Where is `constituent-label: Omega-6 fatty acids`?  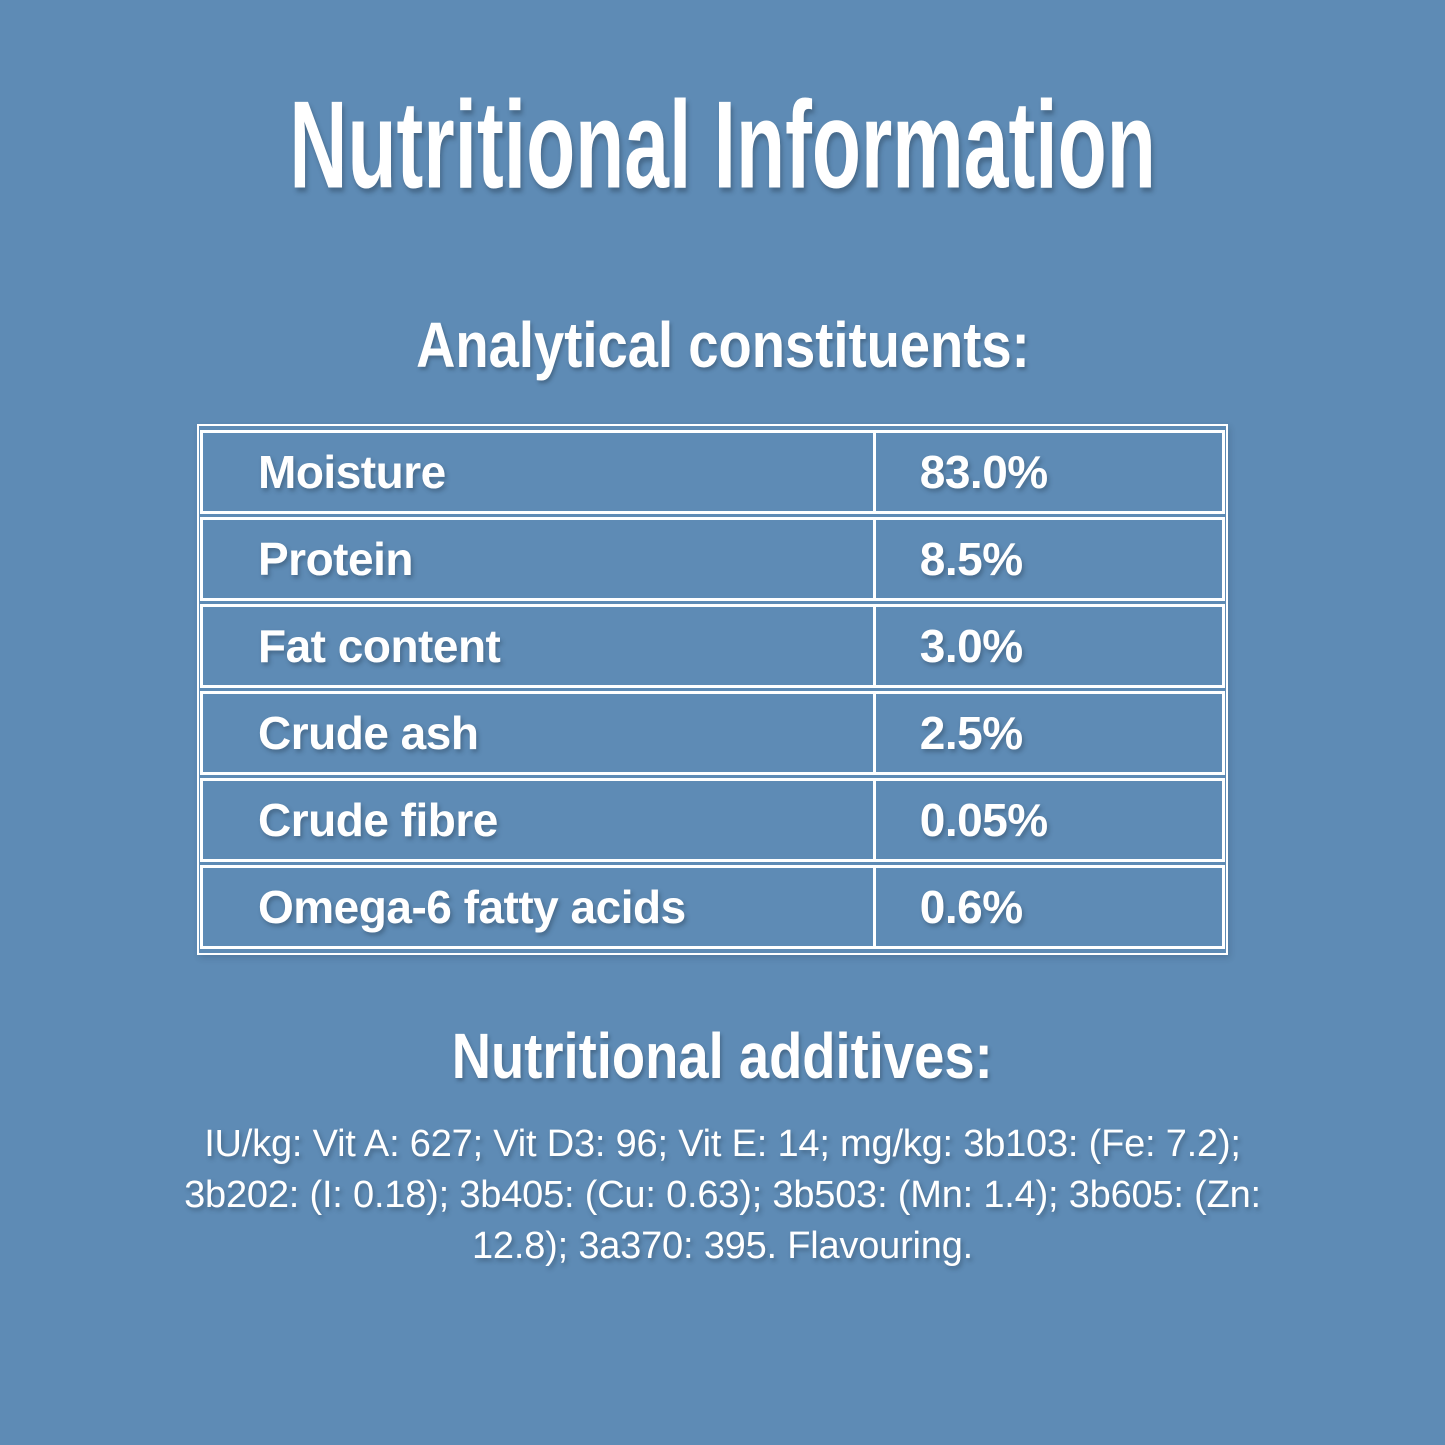 constituent-label: Omega-6 fatty acids is located at coordinates (538, 907).